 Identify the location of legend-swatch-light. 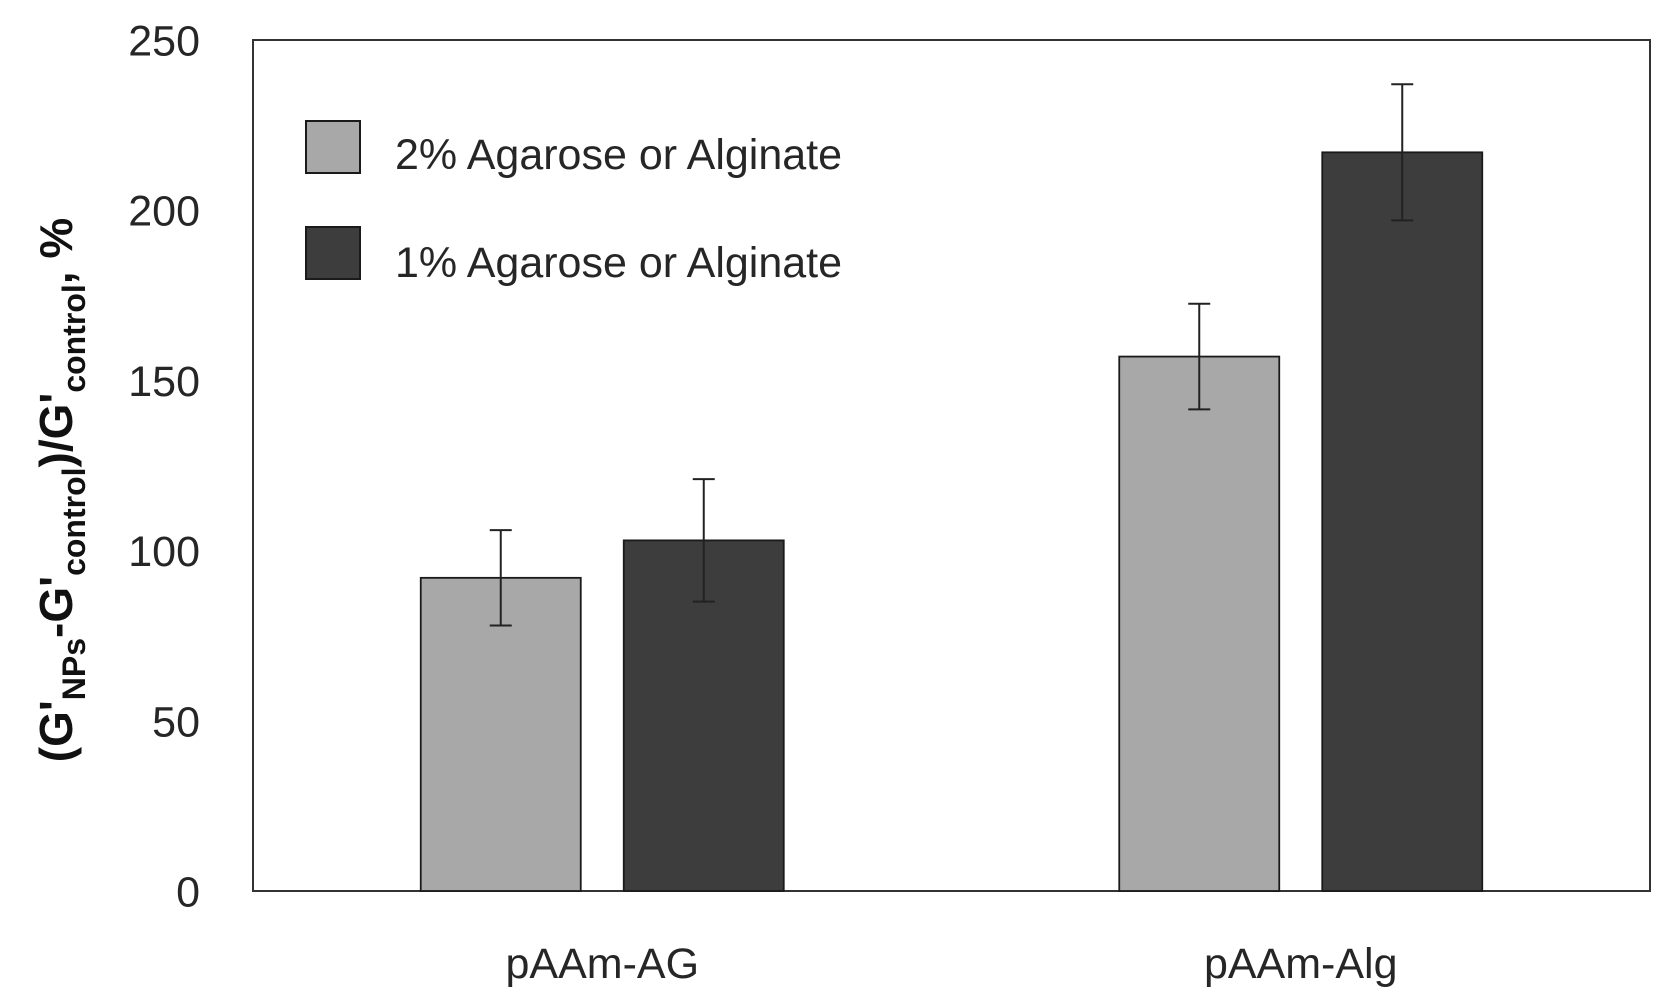
(333, 147).